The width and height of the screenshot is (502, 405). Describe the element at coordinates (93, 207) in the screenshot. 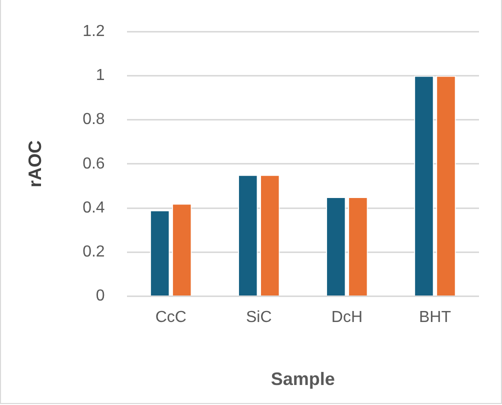

I see `y-tick-label: 0.4` at that location.